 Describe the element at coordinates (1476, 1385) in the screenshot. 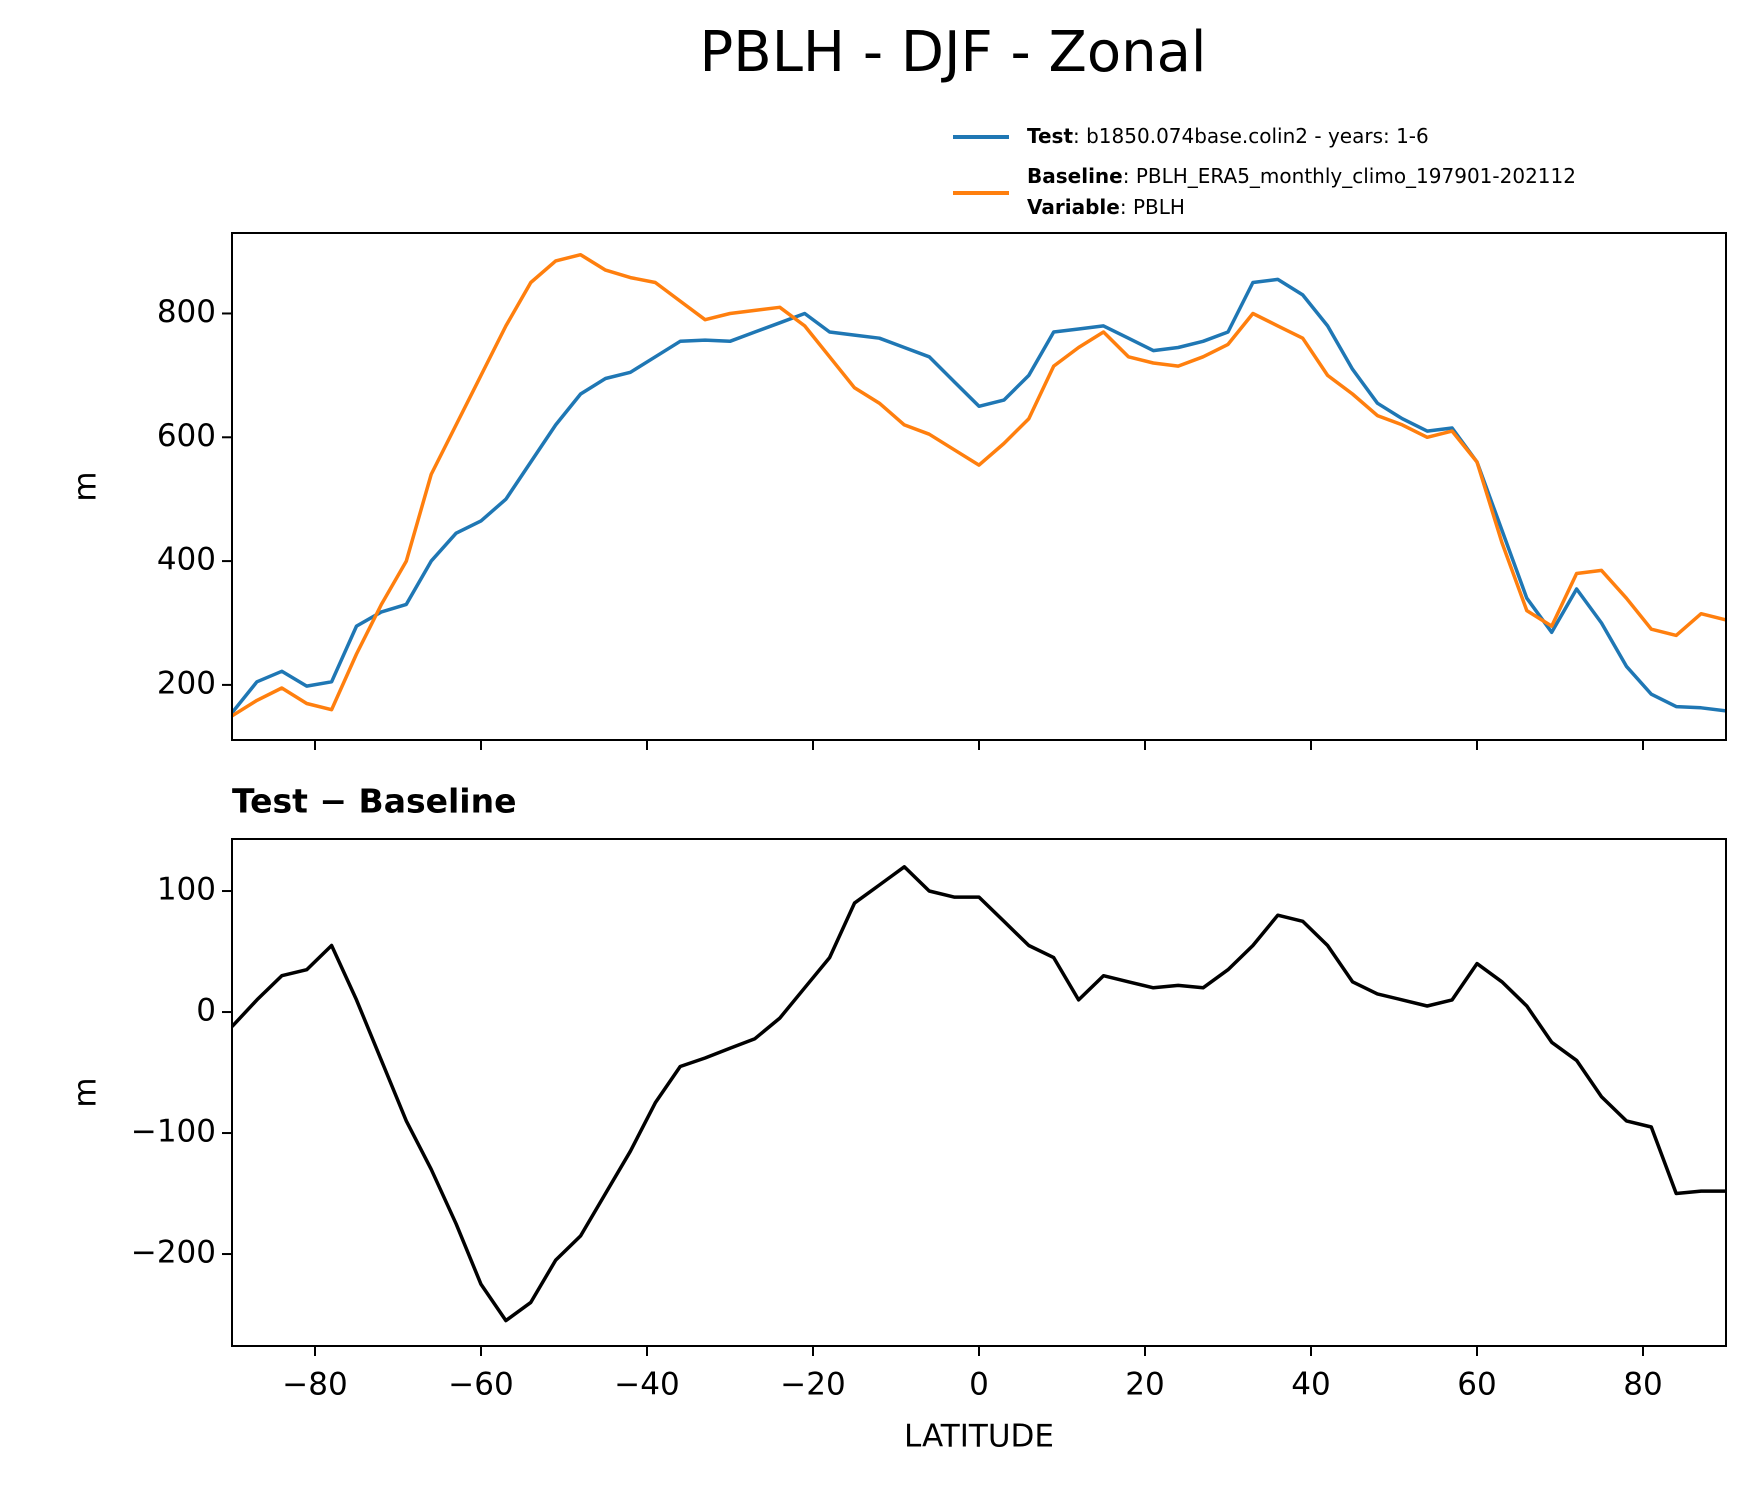

I see `x-tick-label: 60` at that location.